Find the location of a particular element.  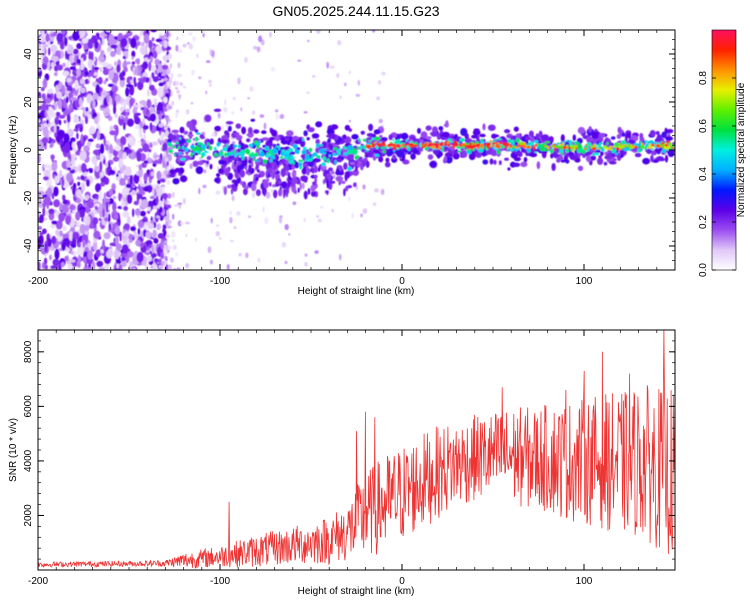

snr-x-tick-label: -200 is located at coordinates (38, 581).